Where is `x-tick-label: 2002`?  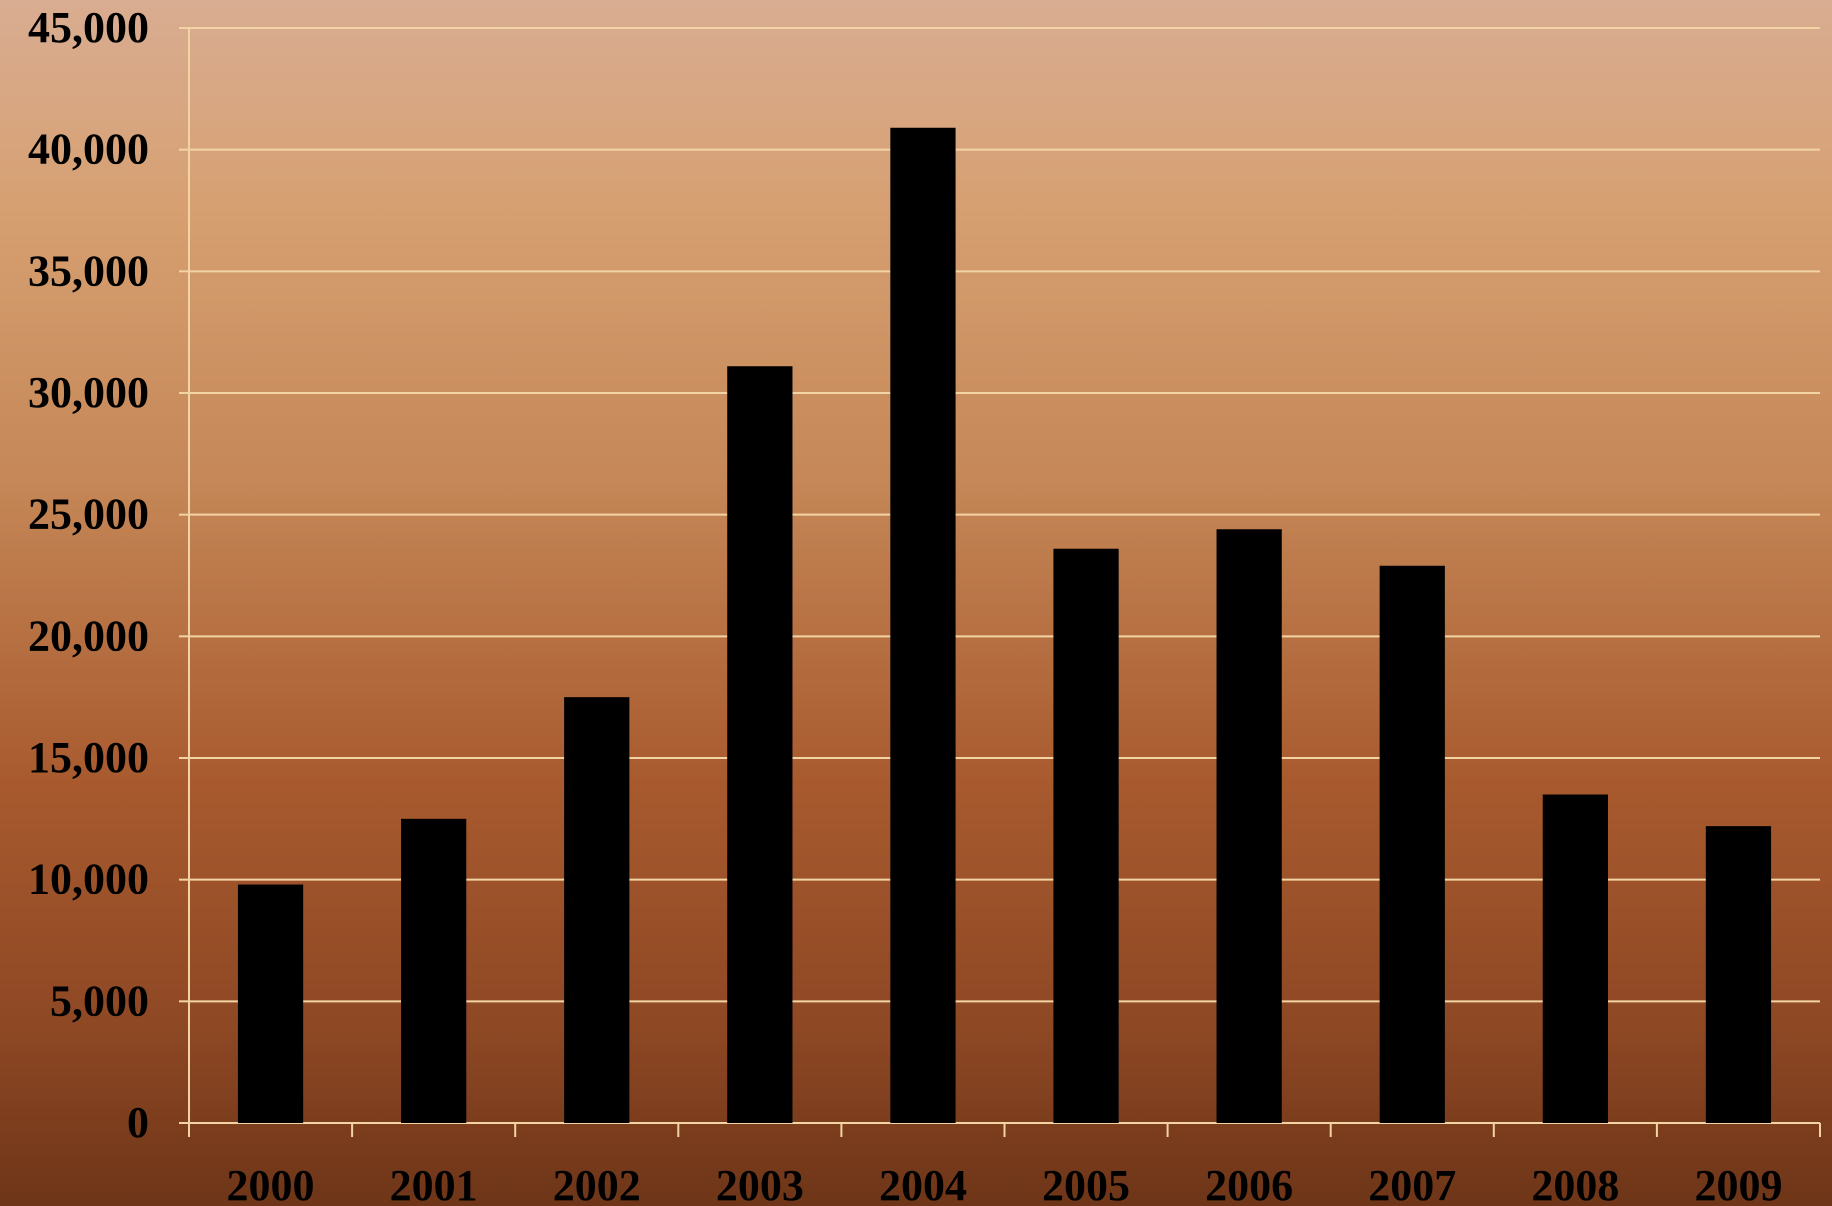 x-tick-label: 2002 is located at coordinates (597, 1183).